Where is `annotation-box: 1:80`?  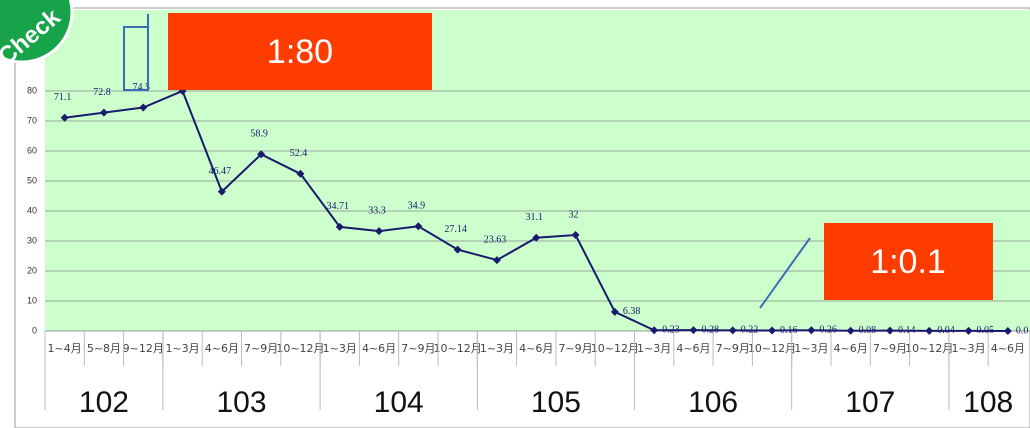 annotation-box: 1:80 is located at coordinates (300, 51).